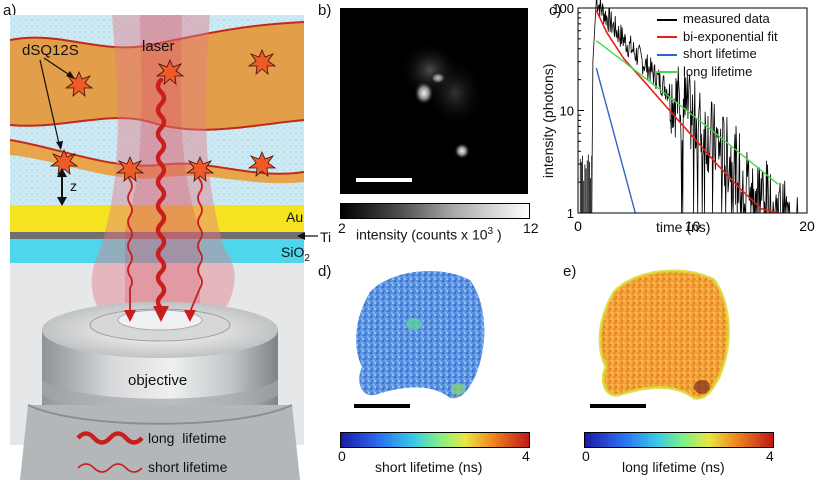 The width and height of the screenshot is (817, 480). Describe the element at coordinates (429, 234) in the screenshot. I see `intensity-colorbar-title: intensity (counts x 103 )` at that location.